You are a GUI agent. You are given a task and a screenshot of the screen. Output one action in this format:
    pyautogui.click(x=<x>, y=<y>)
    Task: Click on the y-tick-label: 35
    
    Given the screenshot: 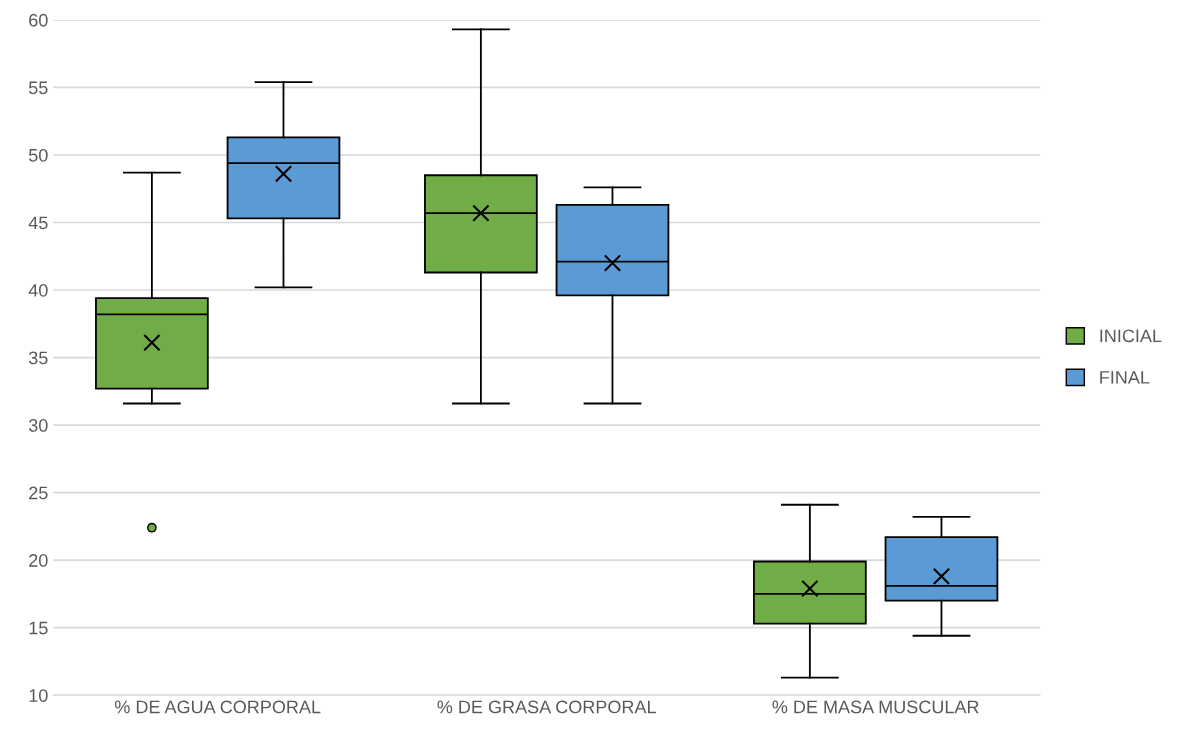 What is the action you would take?
    pyautogui.click(x=38, y=358)
    